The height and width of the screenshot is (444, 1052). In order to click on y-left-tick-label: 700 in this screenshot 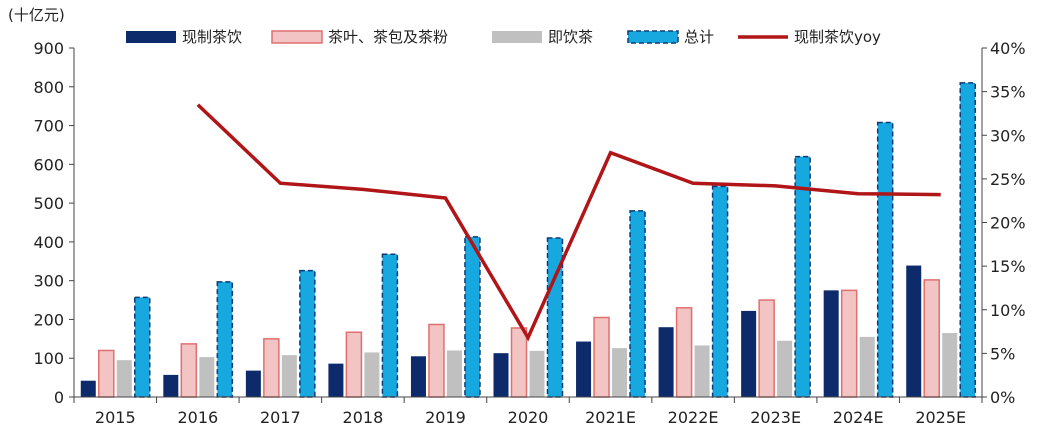, I will do `click(48, 126)`.